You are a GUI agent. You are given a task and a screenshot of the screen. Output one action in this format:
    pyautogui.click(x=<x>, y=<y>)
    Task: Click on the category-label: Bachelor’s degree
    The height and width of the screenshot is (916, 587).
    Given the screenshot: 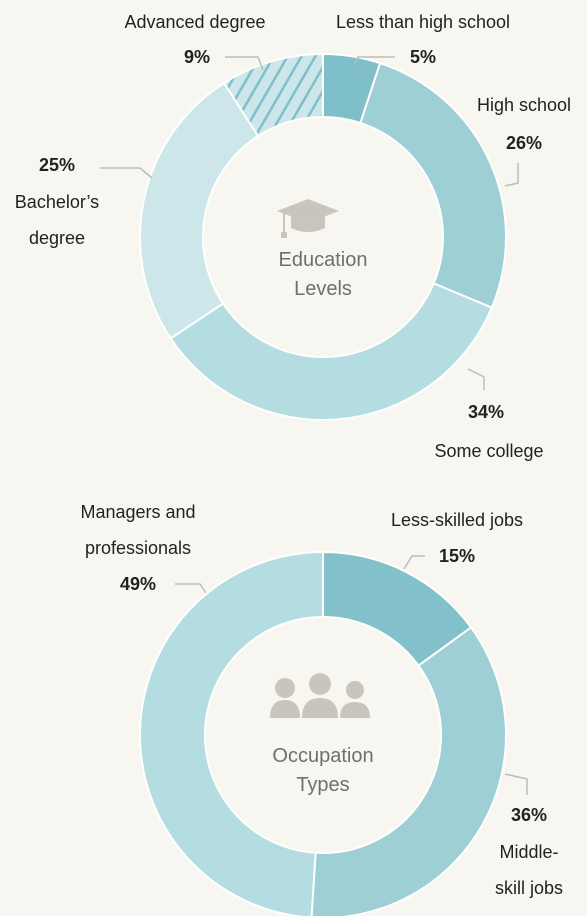 What is the action you would take?
    pyautogui.click(x=57, y=220)
    